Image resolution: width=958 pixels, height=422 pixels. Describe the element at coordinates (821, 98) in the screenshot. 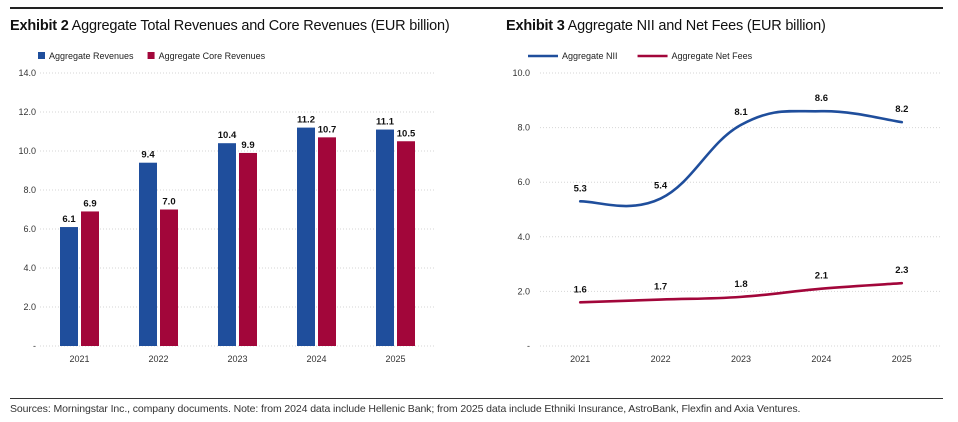

I see `data-label: 8.6` at that location.